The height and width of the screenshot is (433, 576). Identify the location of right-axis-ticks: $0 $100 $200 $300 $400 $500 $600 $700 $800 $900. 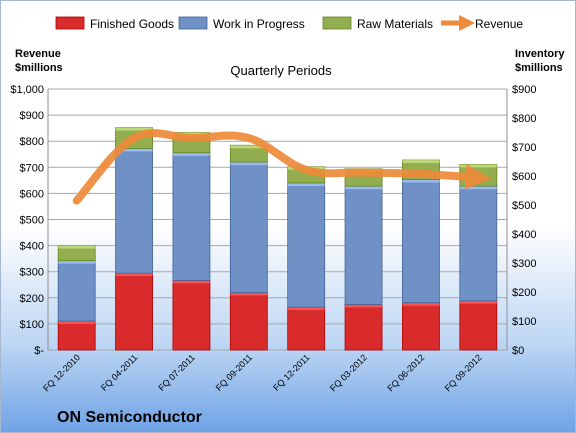
(524, 220).